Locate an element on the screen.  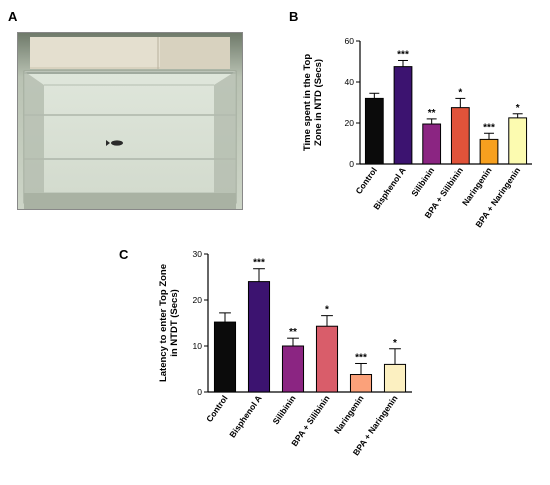
panel-c-letter: C is located at coordinates (124, 254).